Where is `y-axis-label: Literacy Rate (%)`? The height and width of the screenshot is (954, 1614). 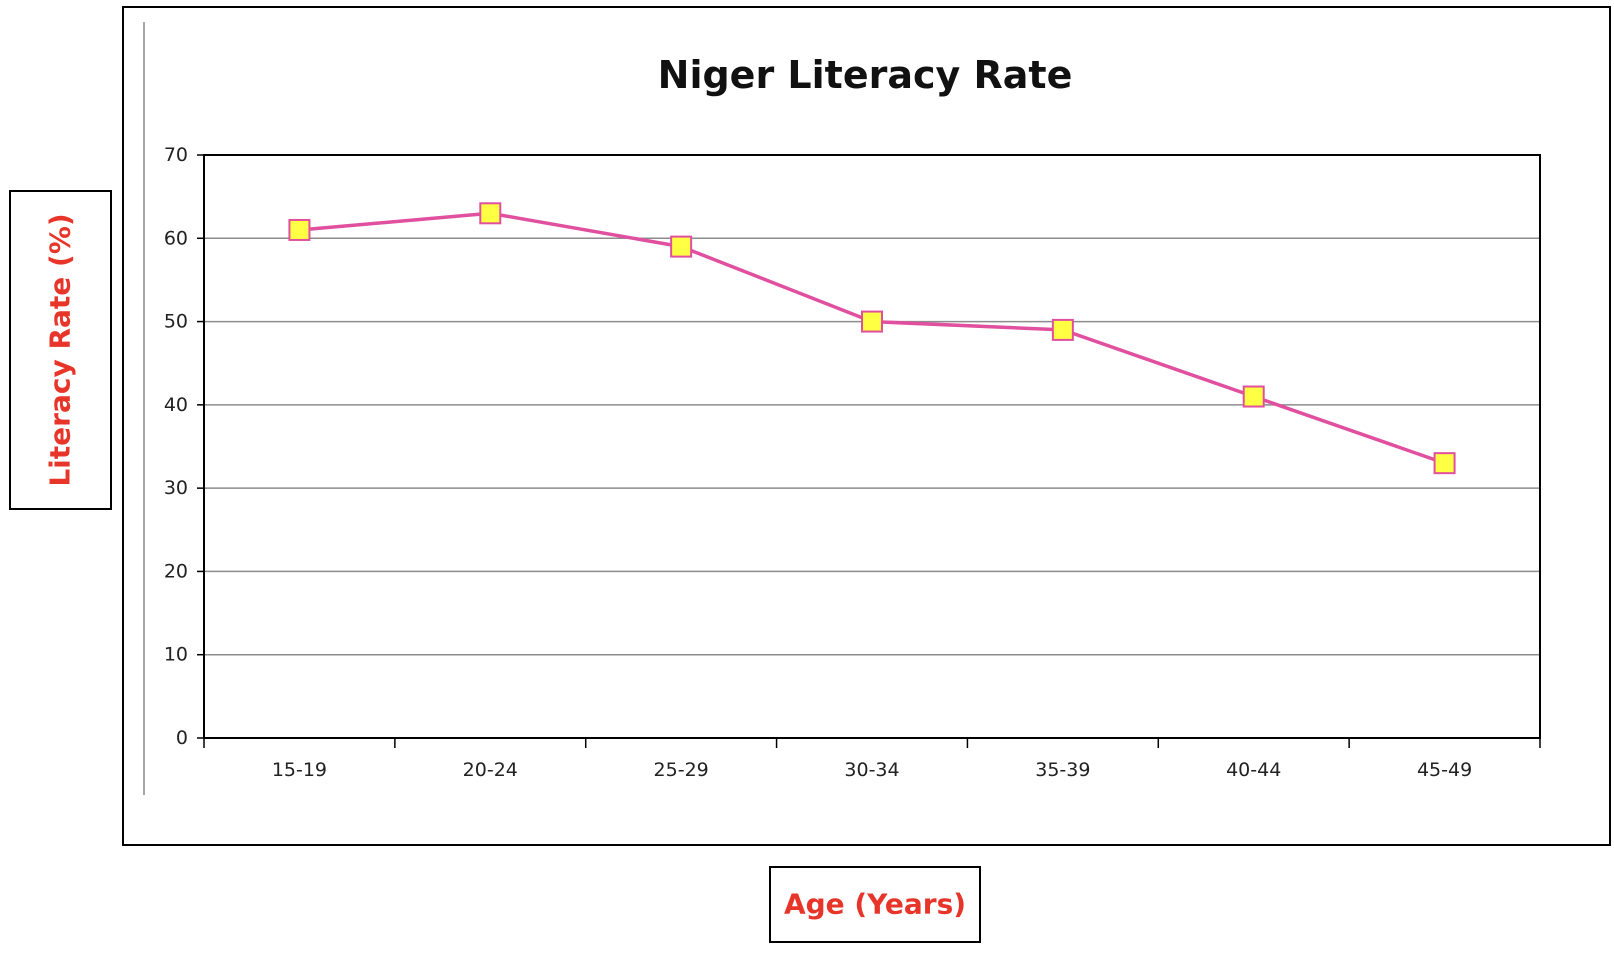
y-axis-label: Literacy Rate (%) is located at coordinates (60, 349).